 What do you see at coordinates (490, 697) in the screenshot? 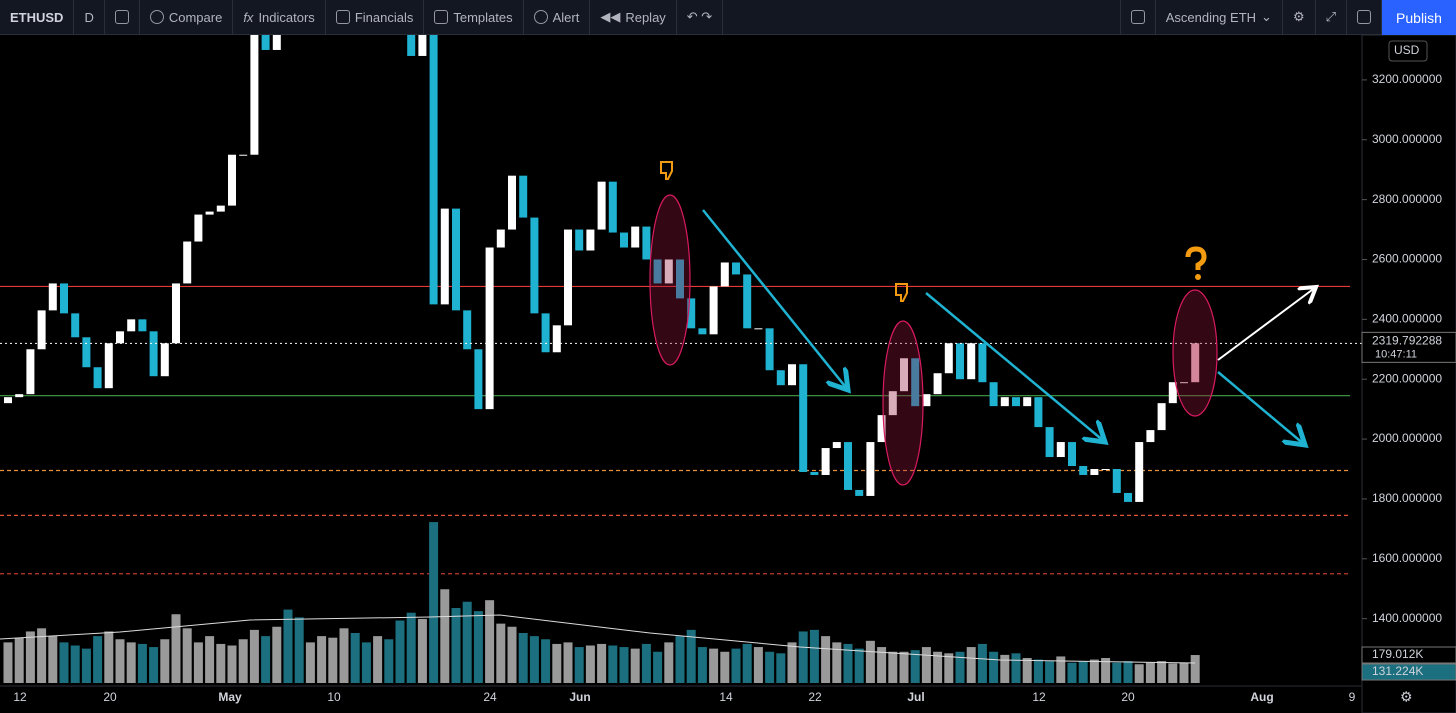
I see `x-tick-label: 24` at bounding box center [490, 697].